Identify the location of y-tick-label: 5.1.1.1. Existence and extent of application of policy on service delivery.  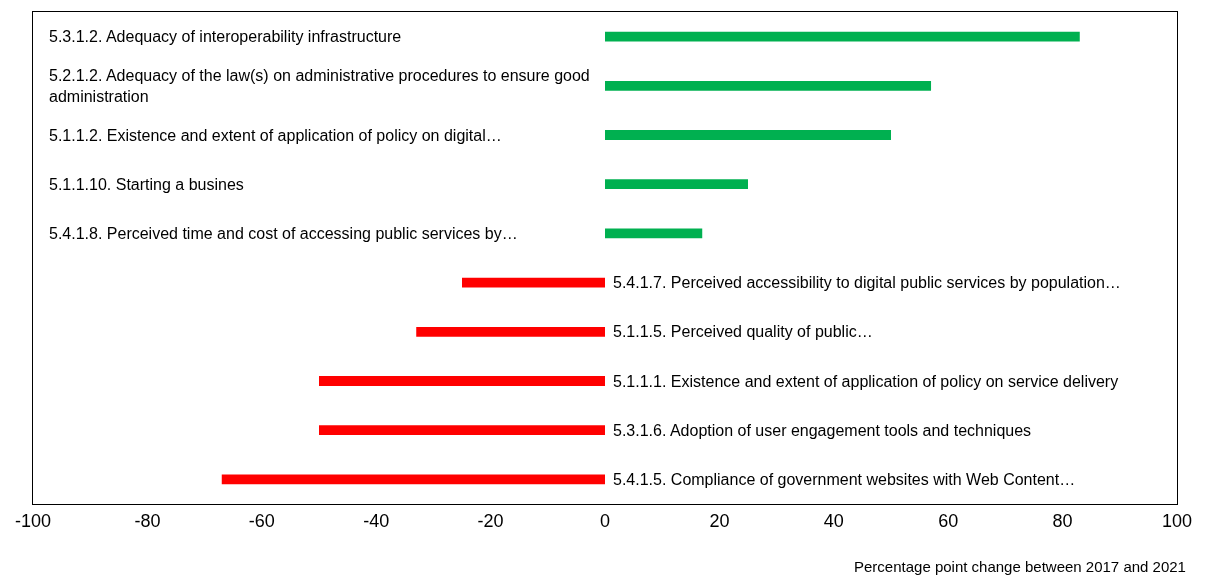
(866, 381).